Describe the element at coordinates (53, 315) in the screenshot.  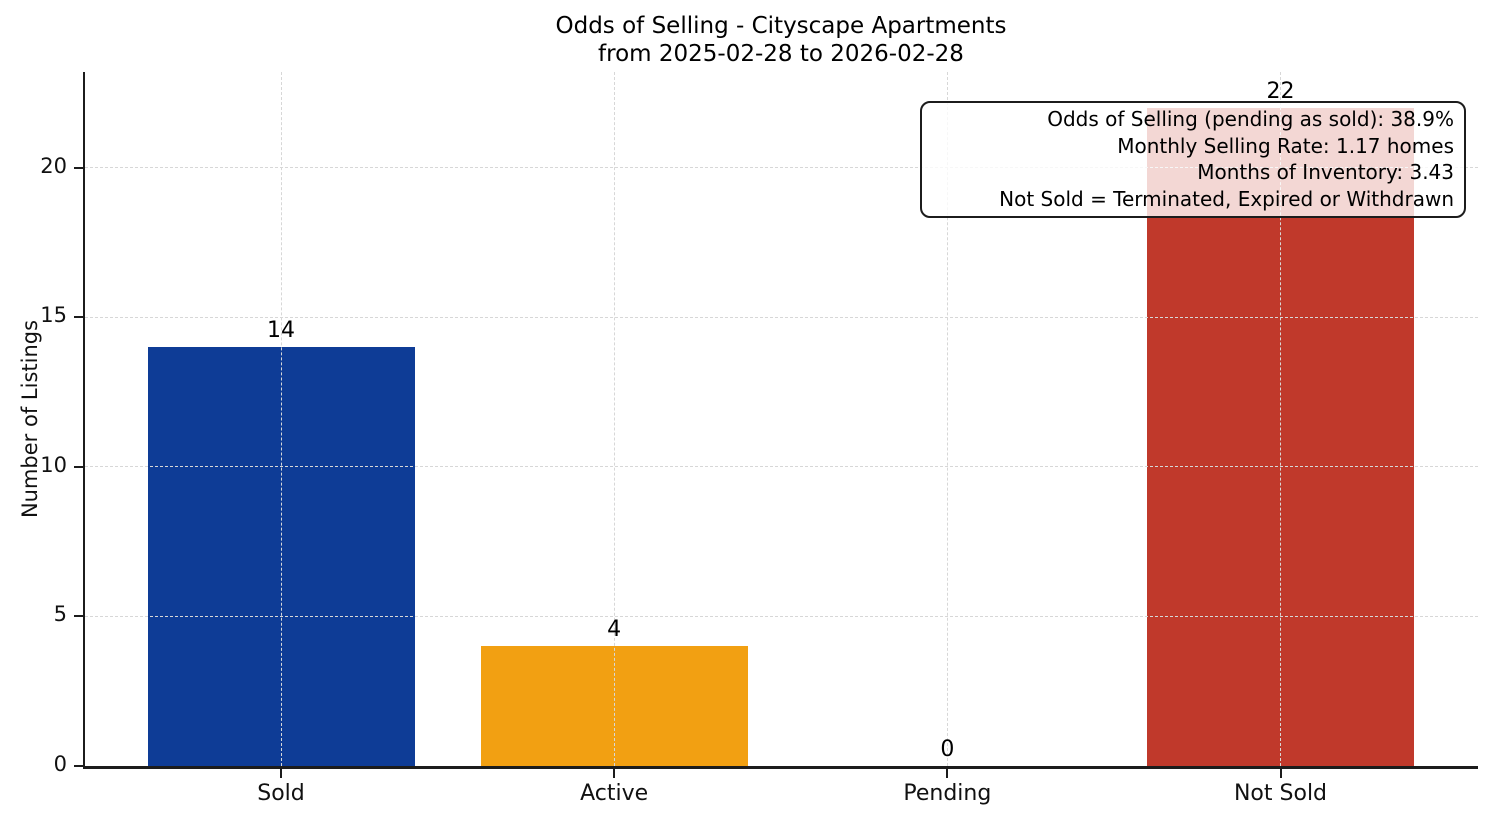
I see `y-tick-label: 15` at that location.